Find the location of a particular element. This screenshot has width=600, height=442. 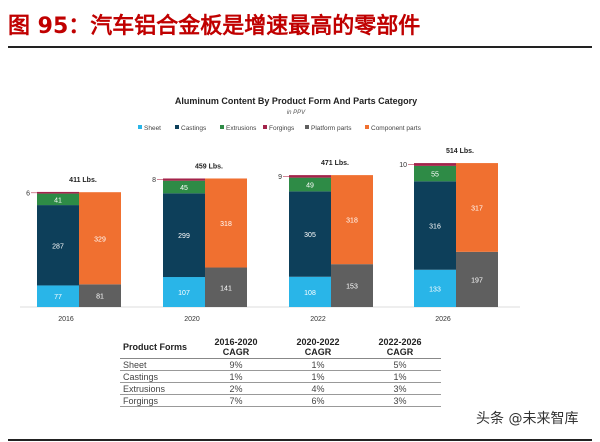

data-label: 329 is located at coordinates (100, 239).